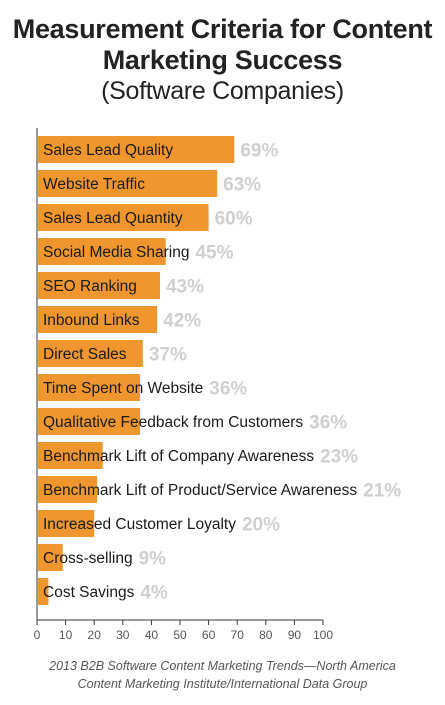 Image resolution: width=445 pixels, height=705 pixels. I want to click on x-tick-label: 90, so click(295, 635).